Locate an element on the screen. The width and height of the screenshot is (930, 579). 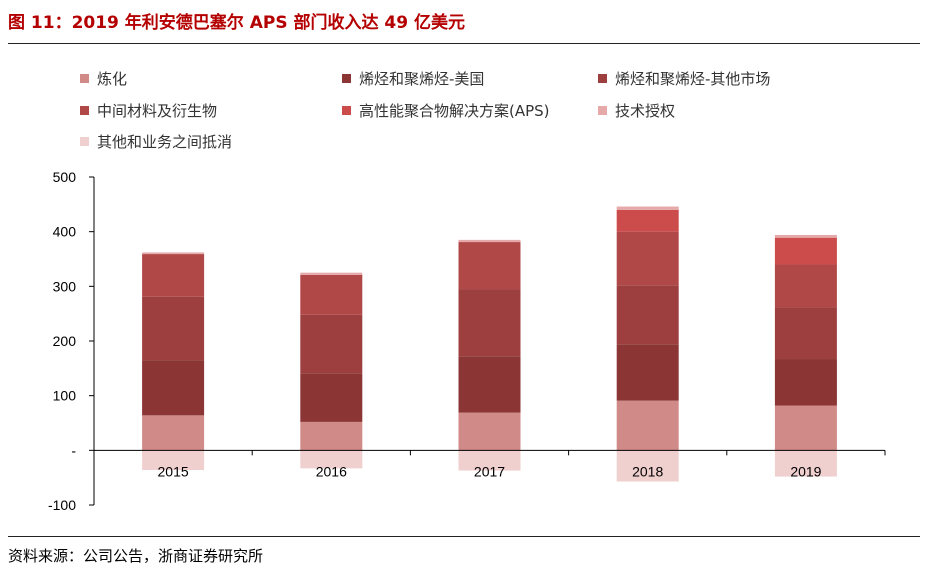
y-tick-label: - is located at coordinates (73, 450).